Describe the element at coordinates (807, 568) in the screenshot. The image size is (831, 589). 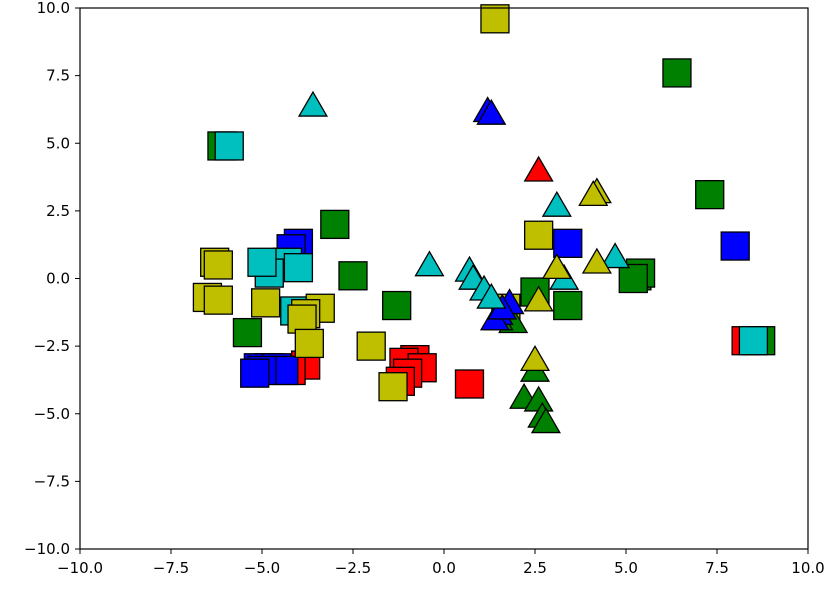
I see `x-tick-label: 10.0` at that location.